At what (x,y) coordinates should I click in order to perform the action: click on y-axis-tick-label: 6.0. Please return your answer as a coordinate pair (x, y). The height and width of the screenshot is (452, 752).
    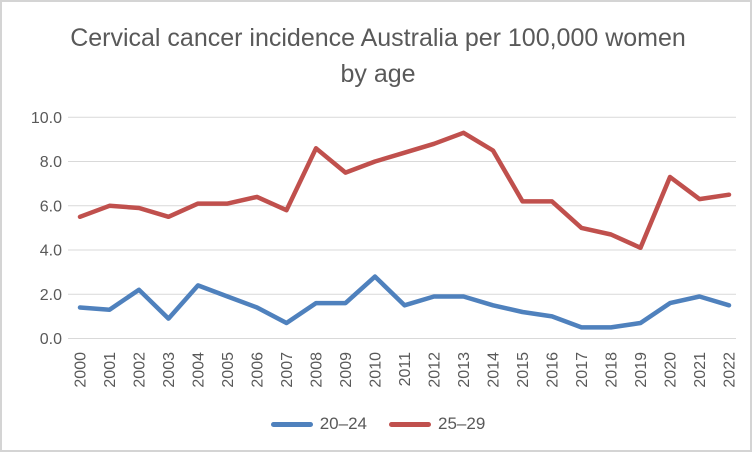
    Looking at the image, I should click on (51, 206).